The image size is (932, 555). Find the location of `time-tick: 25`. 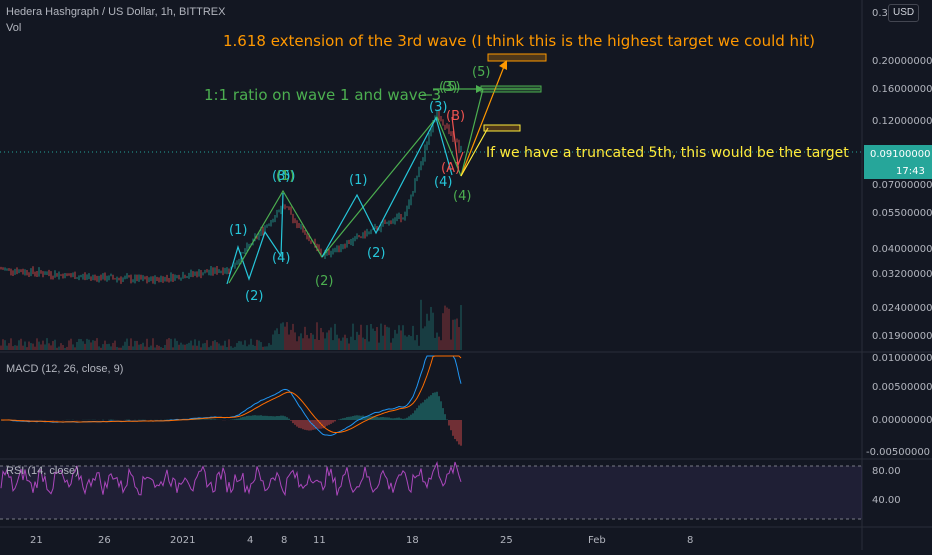

time-tick: 25 is located at coordinates (506, 540).